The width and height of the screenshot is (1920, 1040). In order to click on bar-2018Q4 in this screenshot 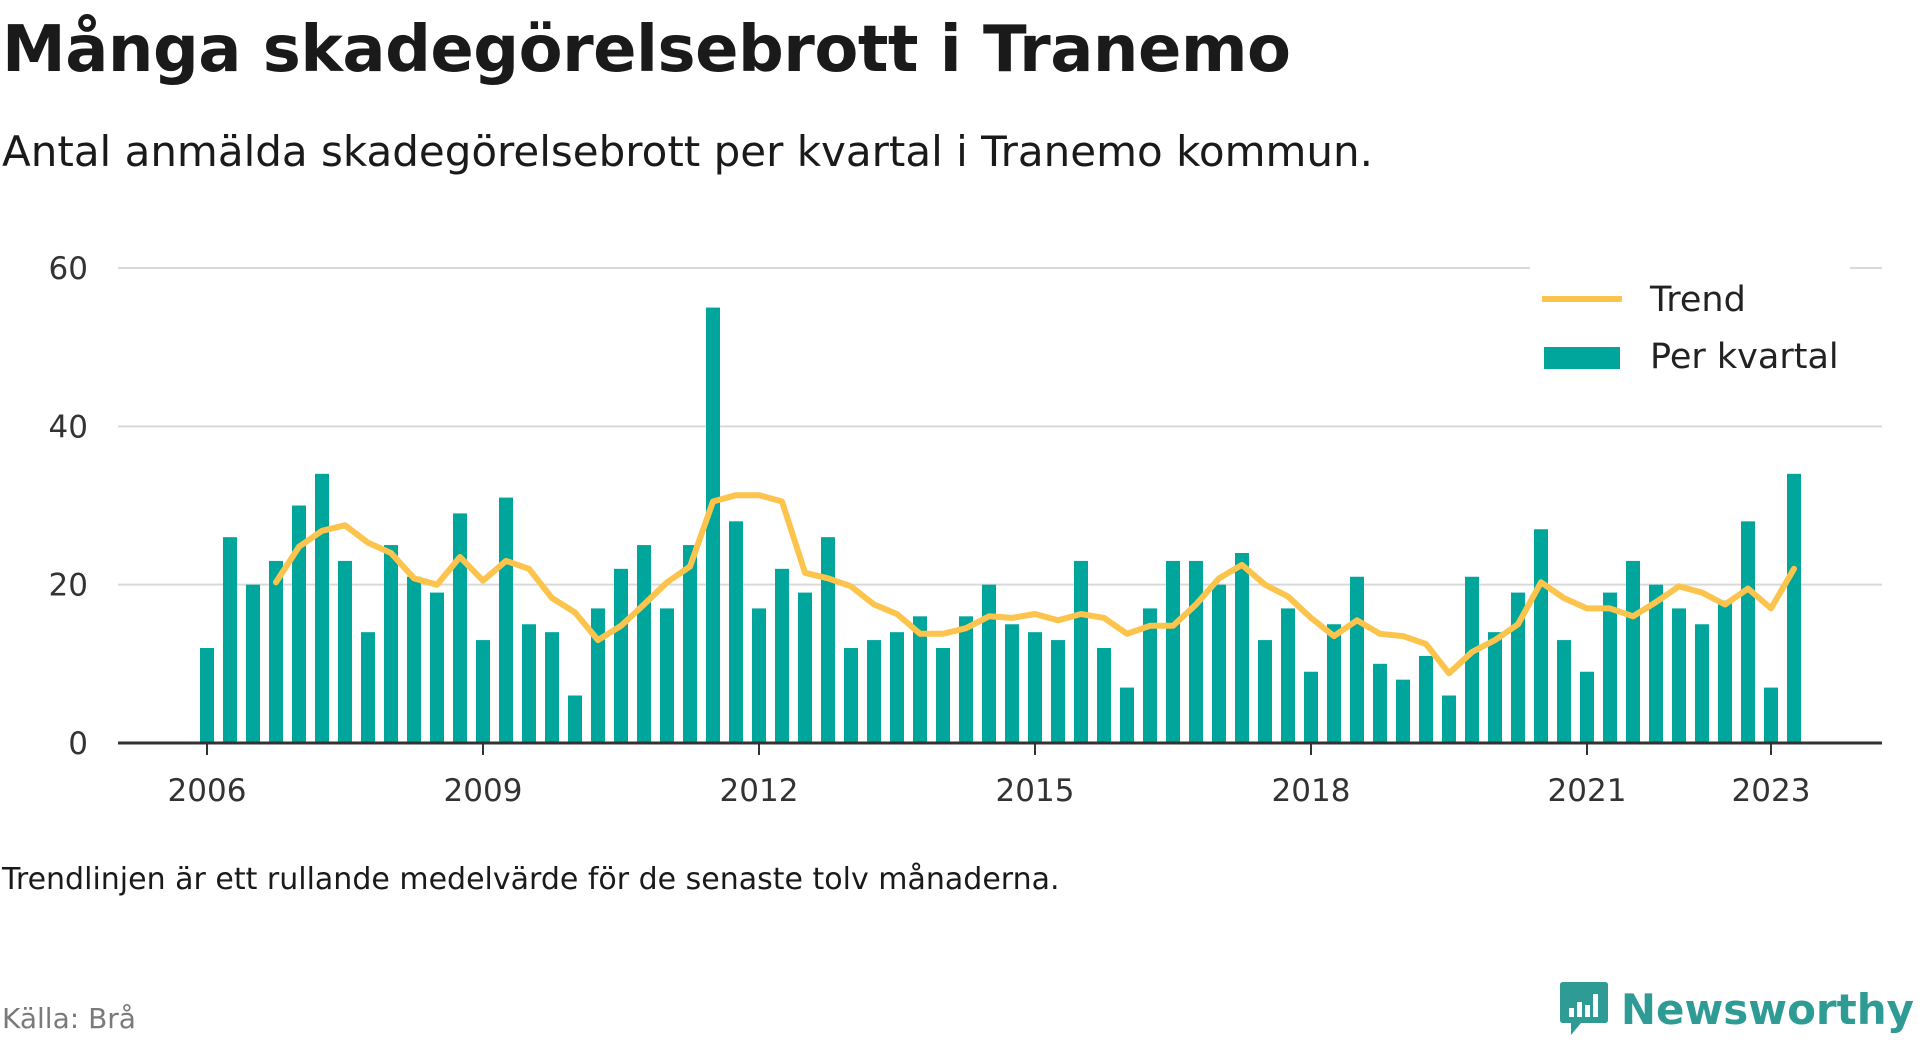, I will do `click(1380, 703)`.